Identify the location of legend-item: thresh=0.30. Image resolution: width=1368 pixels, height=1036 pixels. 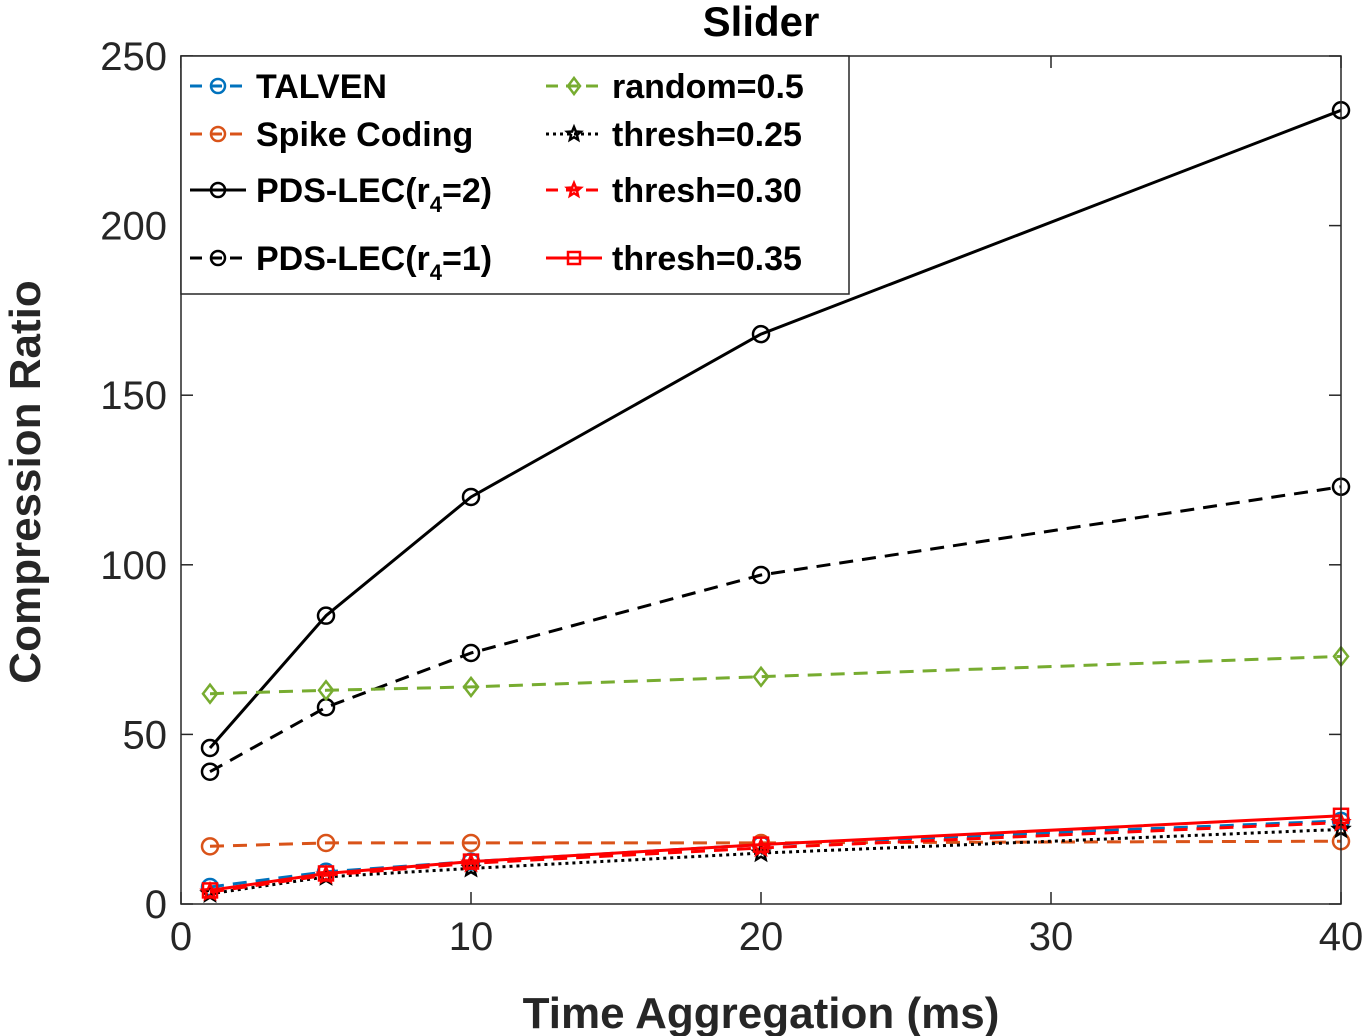
(674, 191).